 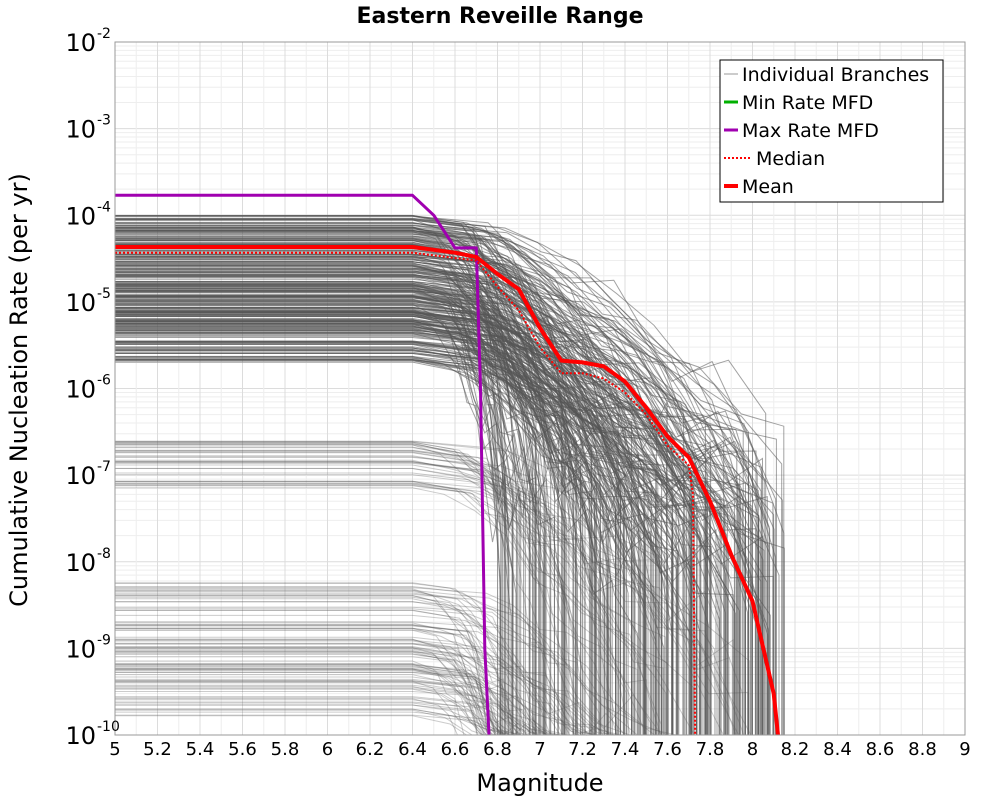 I want to click on x-tick-label: 7, so click(x=539, y=749).